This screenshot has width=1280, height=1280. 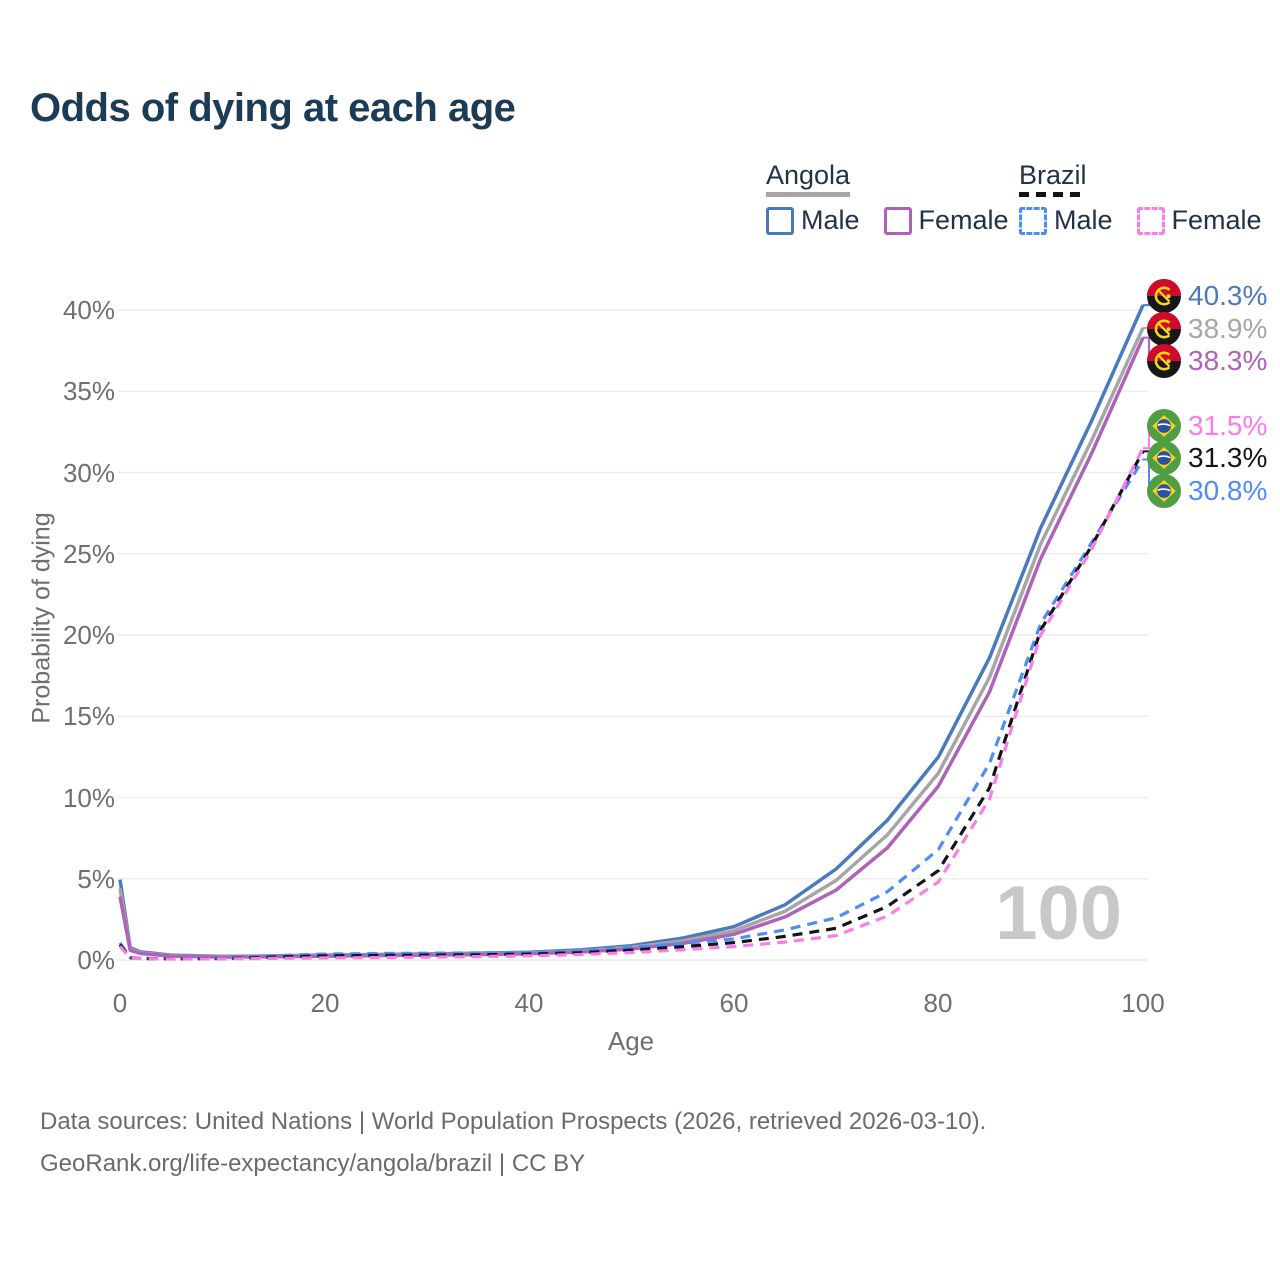 I want to click on end-label-angola-both: 38.9%, so click(x=1207, y=329).